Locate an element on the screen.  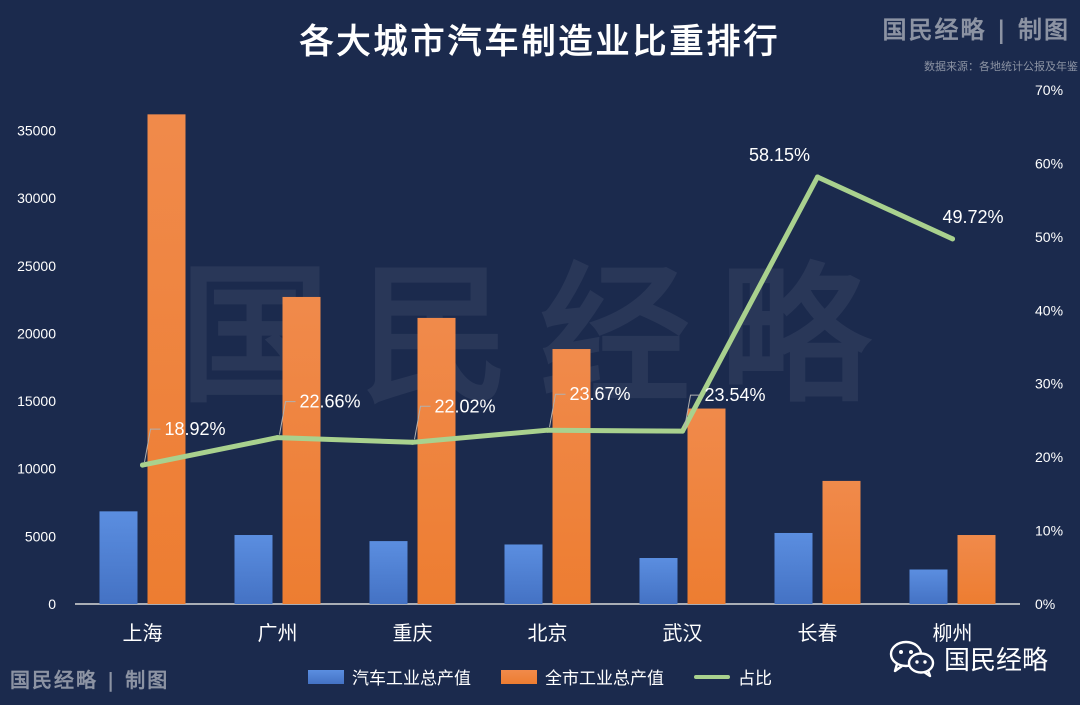
y-left-tick-label: 35000 is located at coordinates (36, 131).